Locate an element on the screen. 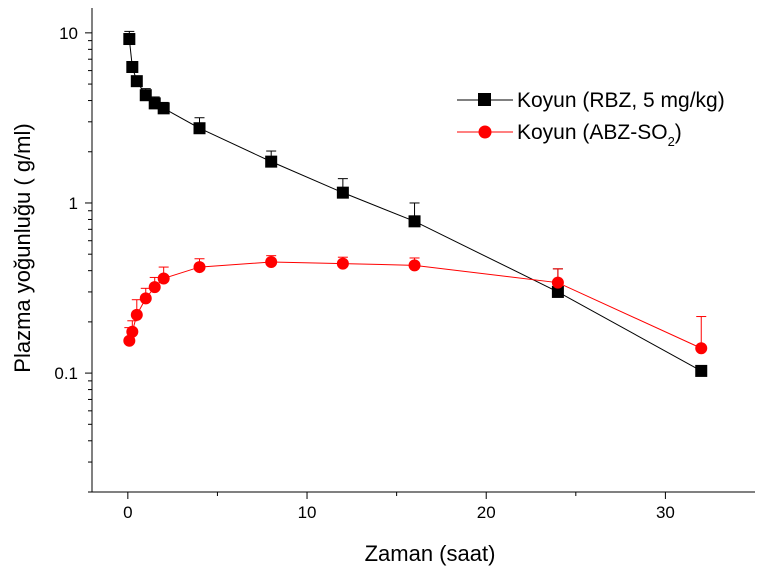  x-tick-label: 30 is located at coordinates (665, 512).